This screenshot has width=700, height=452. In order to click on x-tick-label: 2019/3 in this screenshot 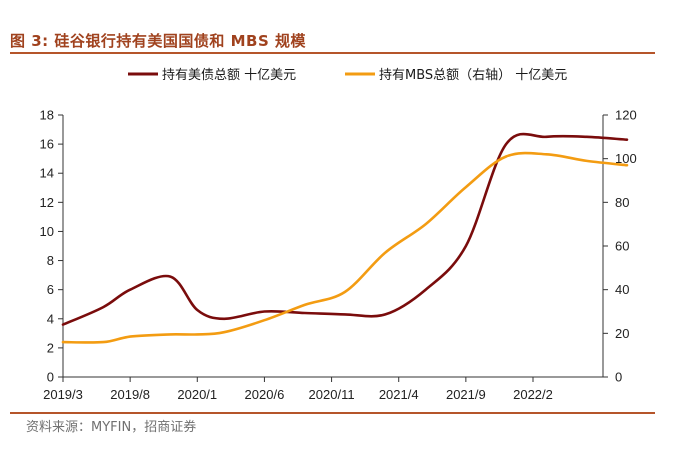, I will do `click(63, 394)`.